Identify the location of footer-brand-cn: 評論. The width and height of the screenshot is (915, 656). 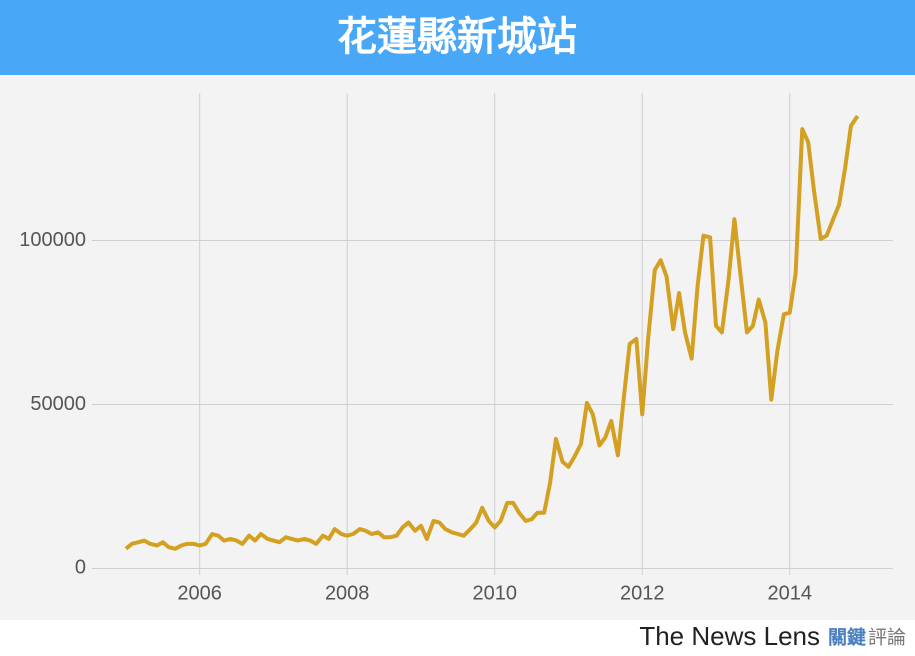
(887, 638).